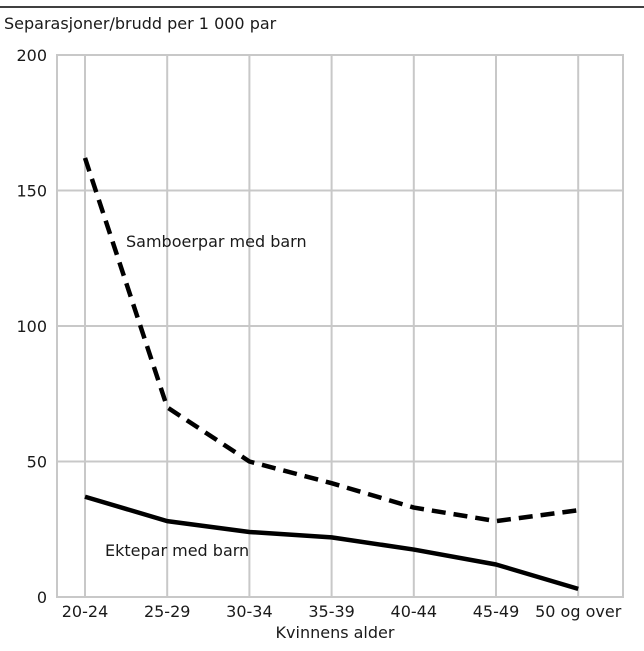 The image size is (644, 651). I want to click on y-tick-labels: 0 50 100 150 200, so click(31, 326).